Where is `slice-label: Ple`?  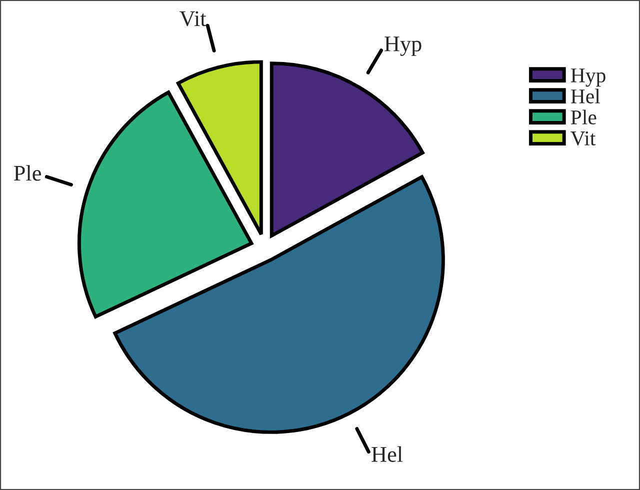 slice-label: Ple is located at coordinates (27, 173).